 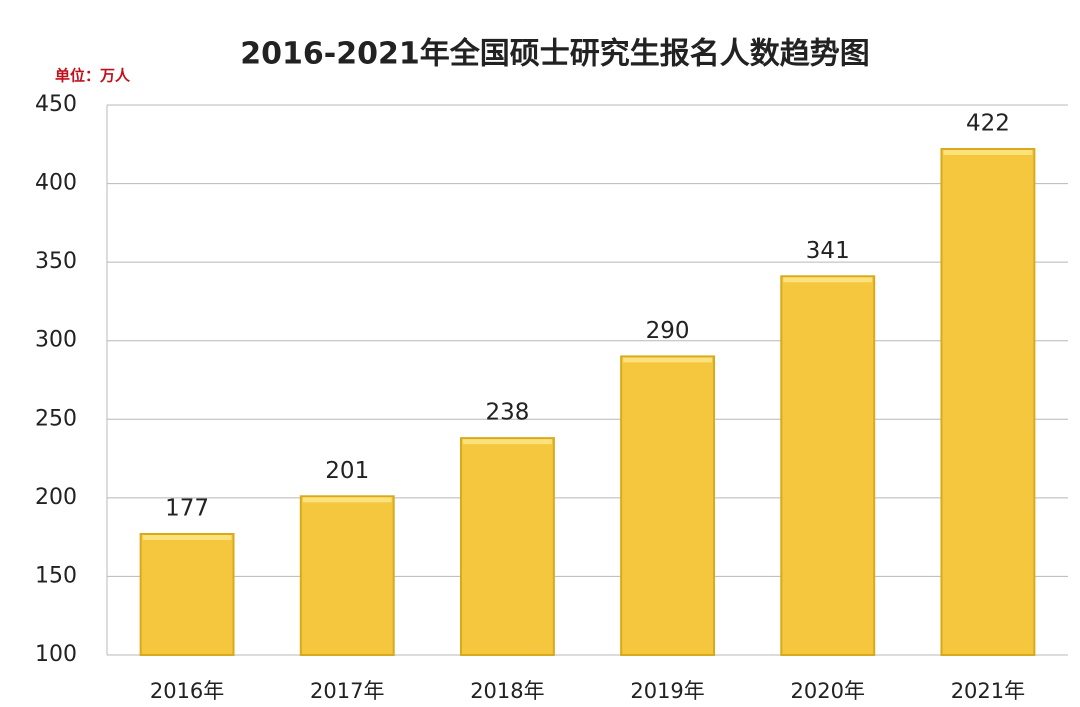 I want to click on y-tick-label: 150, so click(x=56, y=575).